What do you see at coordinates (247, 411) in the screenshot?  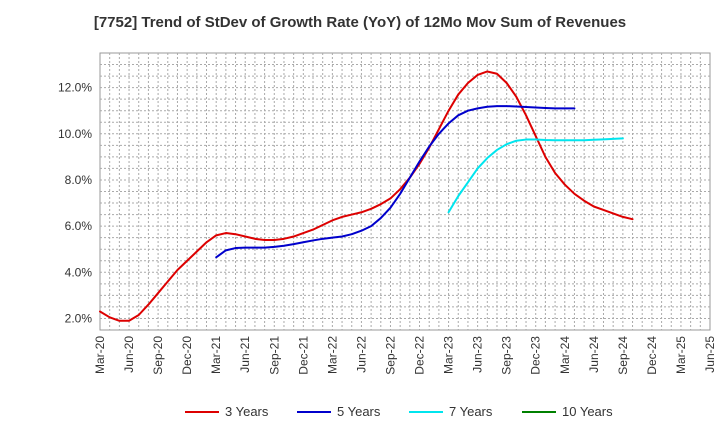 I see `legend-label: 3 Years` at bounding box center [247, 411].